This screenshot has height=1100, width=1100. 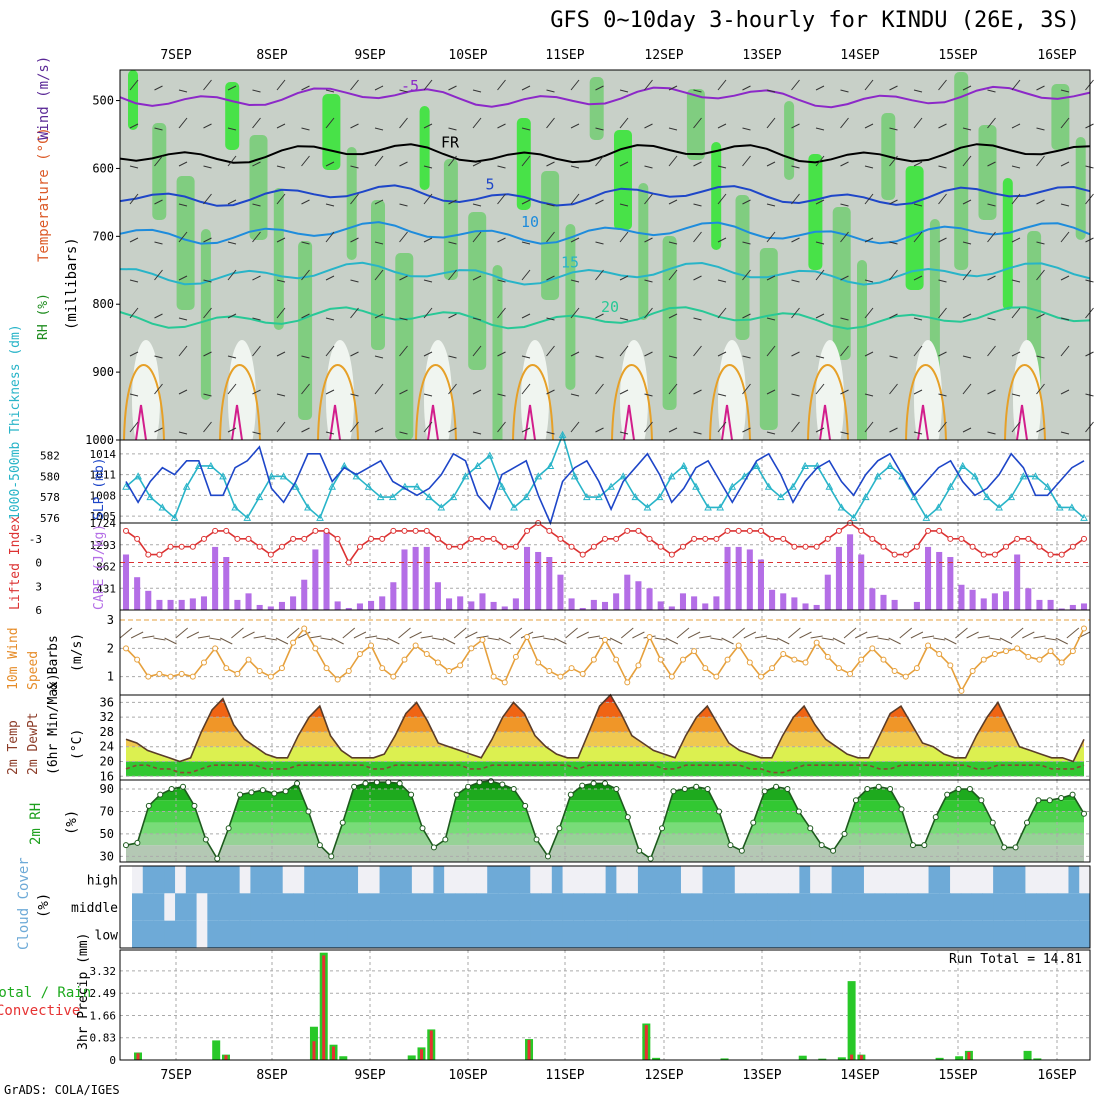 What do you see at coordinates (103, 236) in the screenshot?
I see `pressure-tick-label: 700` at bounding box center [103, 236].